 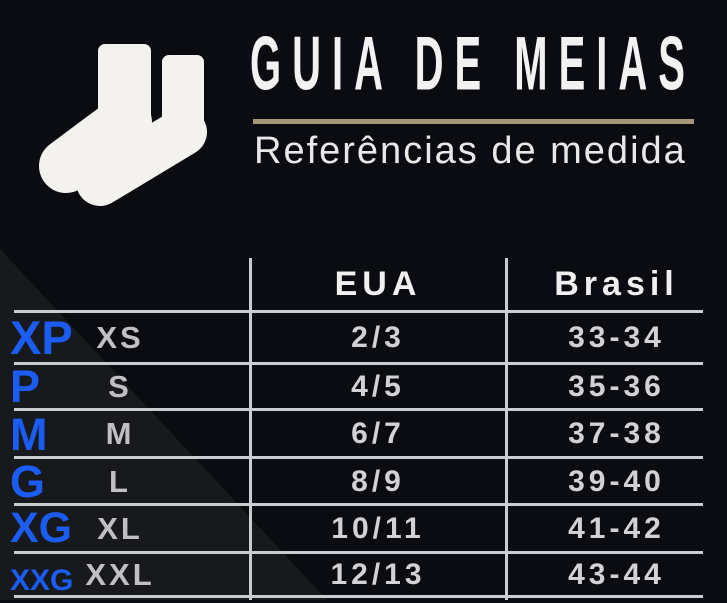 What do you see at coordinates (616, 574) in the screenshot?
I see `brasil-cell: 43-44` at bounding box center [616, 574].